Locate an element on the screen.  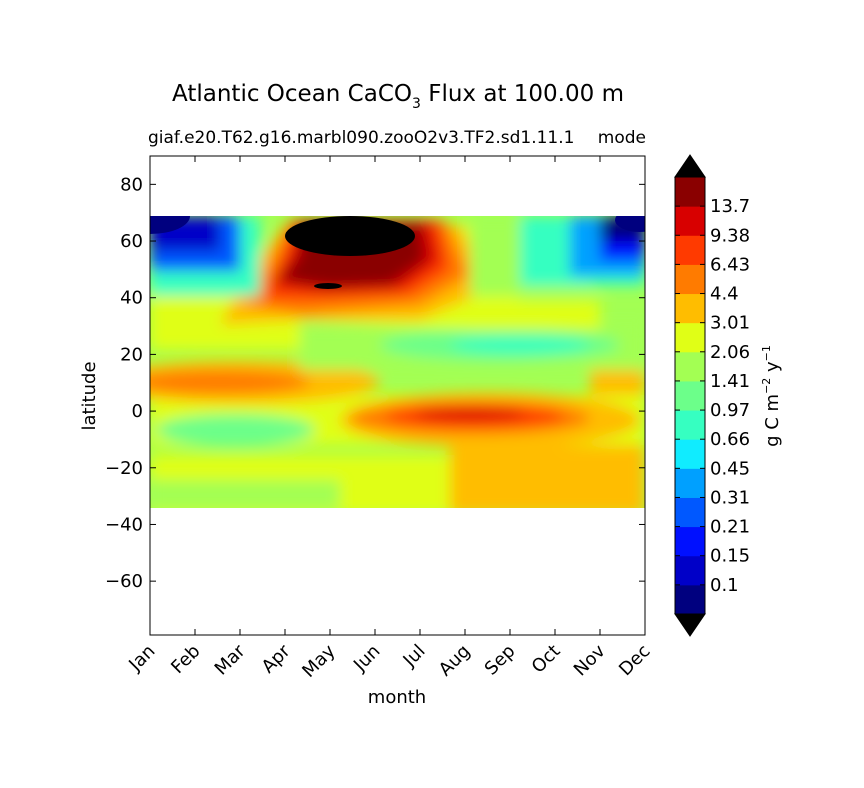
y-tick-label: 20 is located at coordinates (131, 354).